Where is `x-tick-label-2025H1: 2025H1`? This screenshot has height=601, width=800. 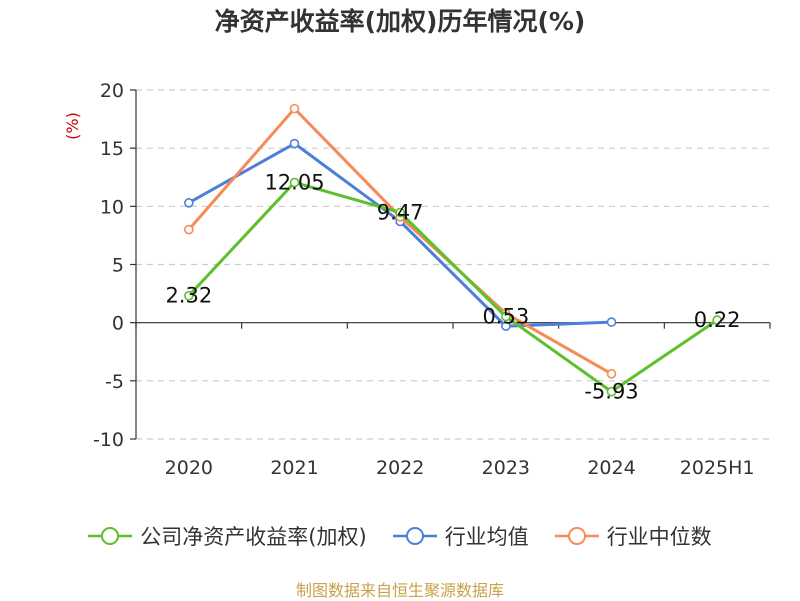
x-tick-label-2025H1: 2025H1 is located at coordinates (717, 468).